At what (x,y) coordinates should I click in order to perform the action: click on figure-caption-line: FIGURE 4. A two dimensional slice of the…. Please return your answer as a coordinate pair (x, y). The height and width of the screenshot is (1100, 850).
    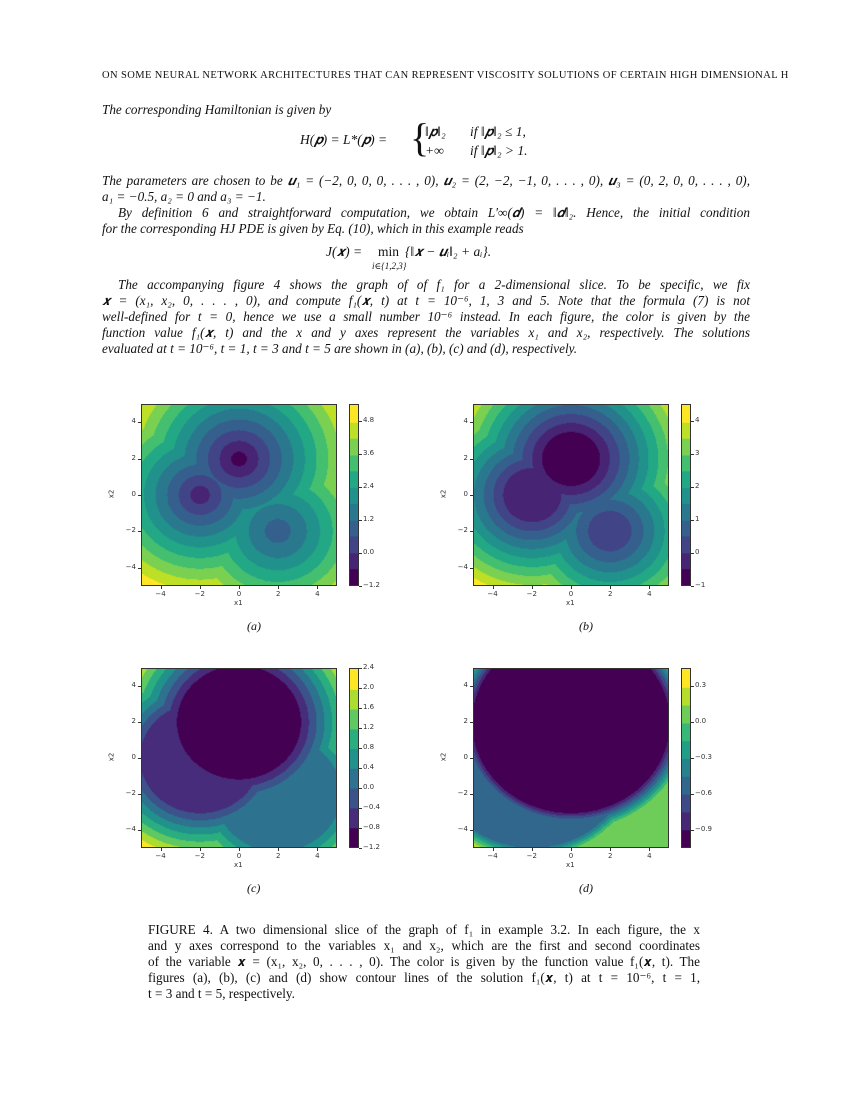
    Looking at the image, I should click on (424, 929).